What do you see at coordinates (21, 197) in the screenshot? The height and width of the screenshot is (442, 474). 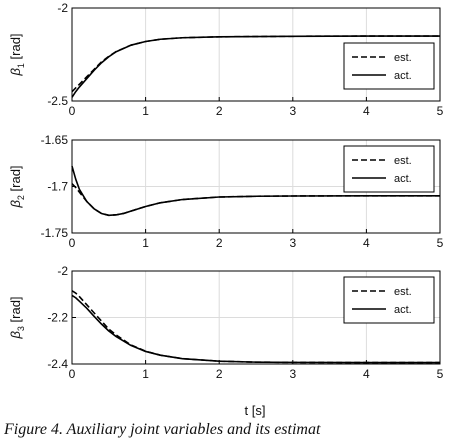 I see `y-axis-label-subscript: 2` at bounding box center [21, 197].